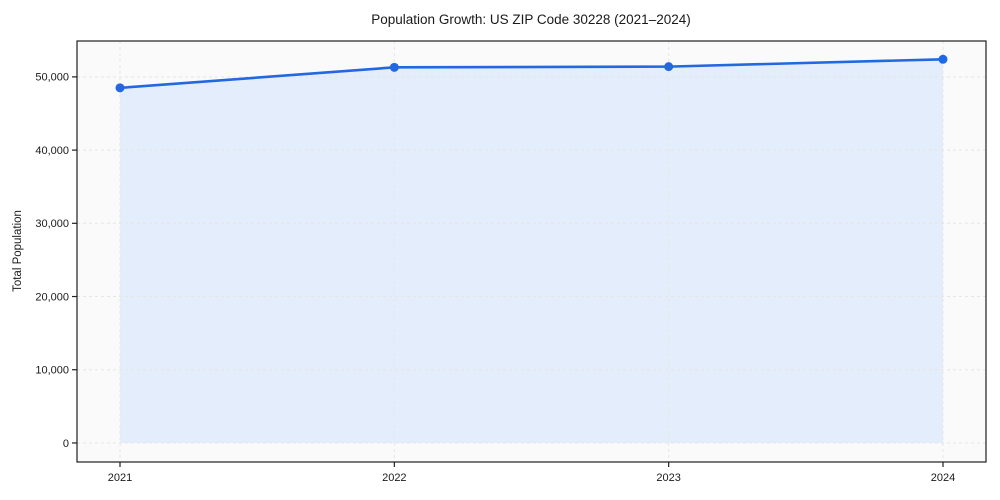 Image resolution: width=1000 pixels, height=500 pixels. Describe the element at coordinates (66, 444) in the screenshot. I see `y-tick-label: 0` at that location.